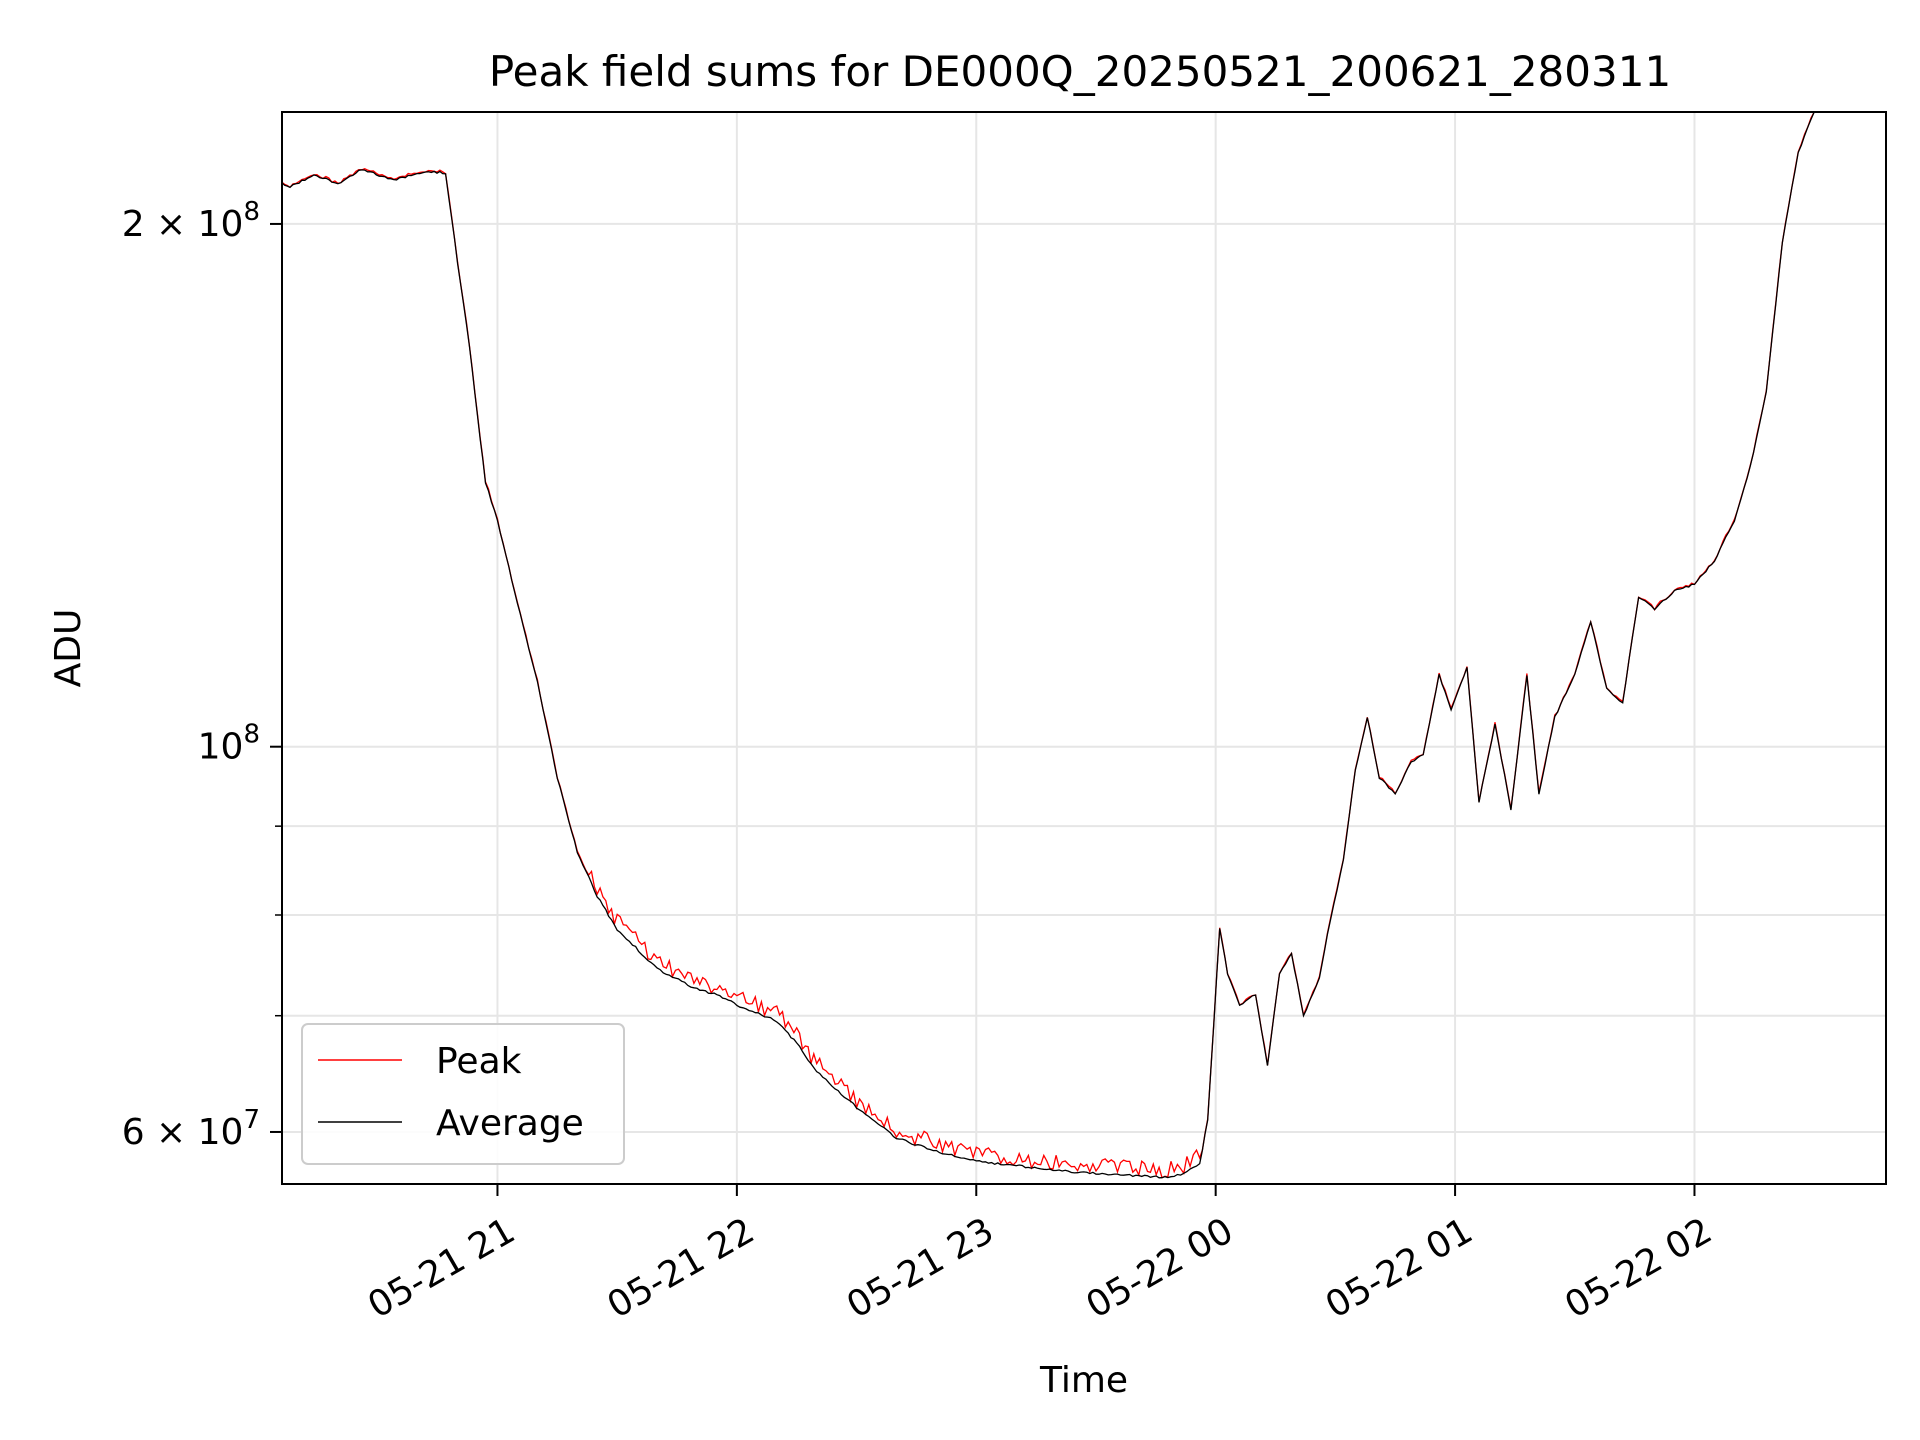 This screenshot has height=1440, width=1920. What do you see at coordinates (479, 1061) in the screenshot?
I see `legend-label-peak: Peak` at bounding box center [479, 1061].